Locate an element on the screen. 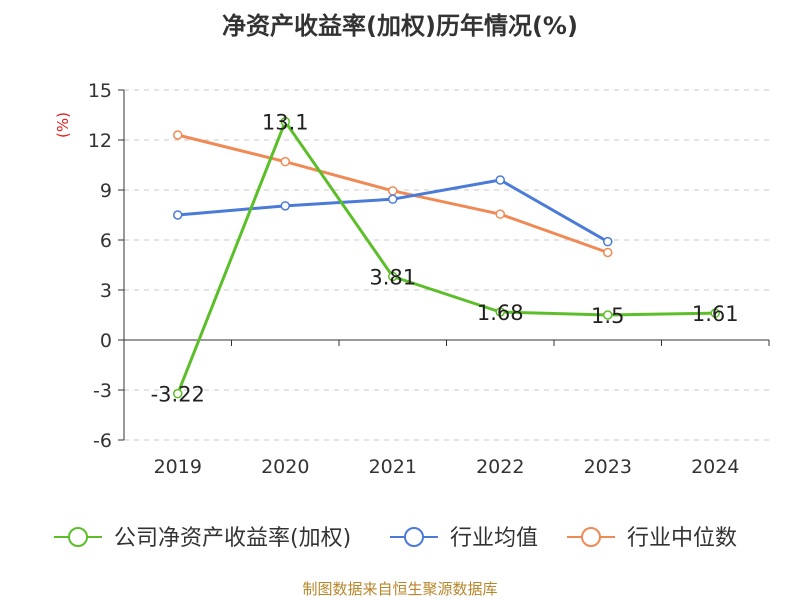 This screenshot has height=600, width=800. data-label: 13.1 is located at coordinates (285, 123).